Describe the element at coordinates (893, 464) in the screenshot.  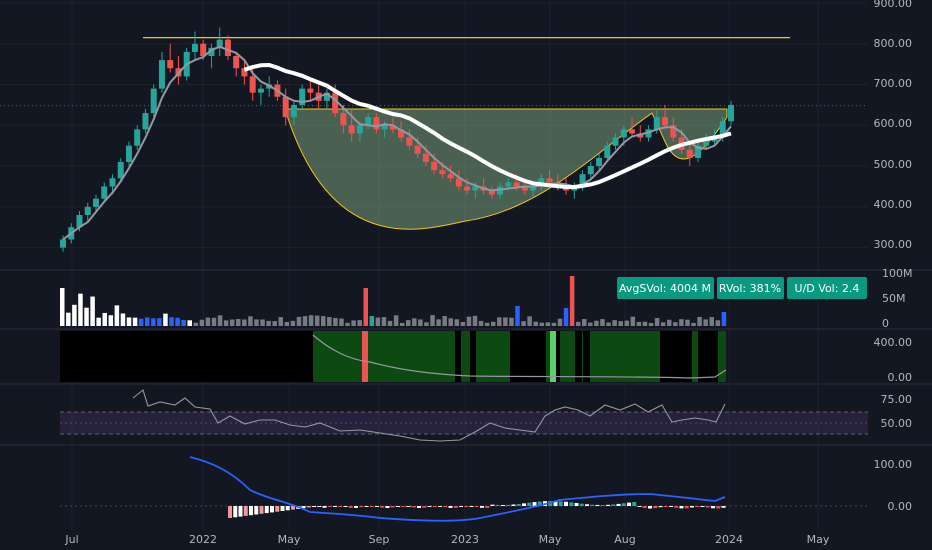
I see `momentum-tick: 100.00` at that location.